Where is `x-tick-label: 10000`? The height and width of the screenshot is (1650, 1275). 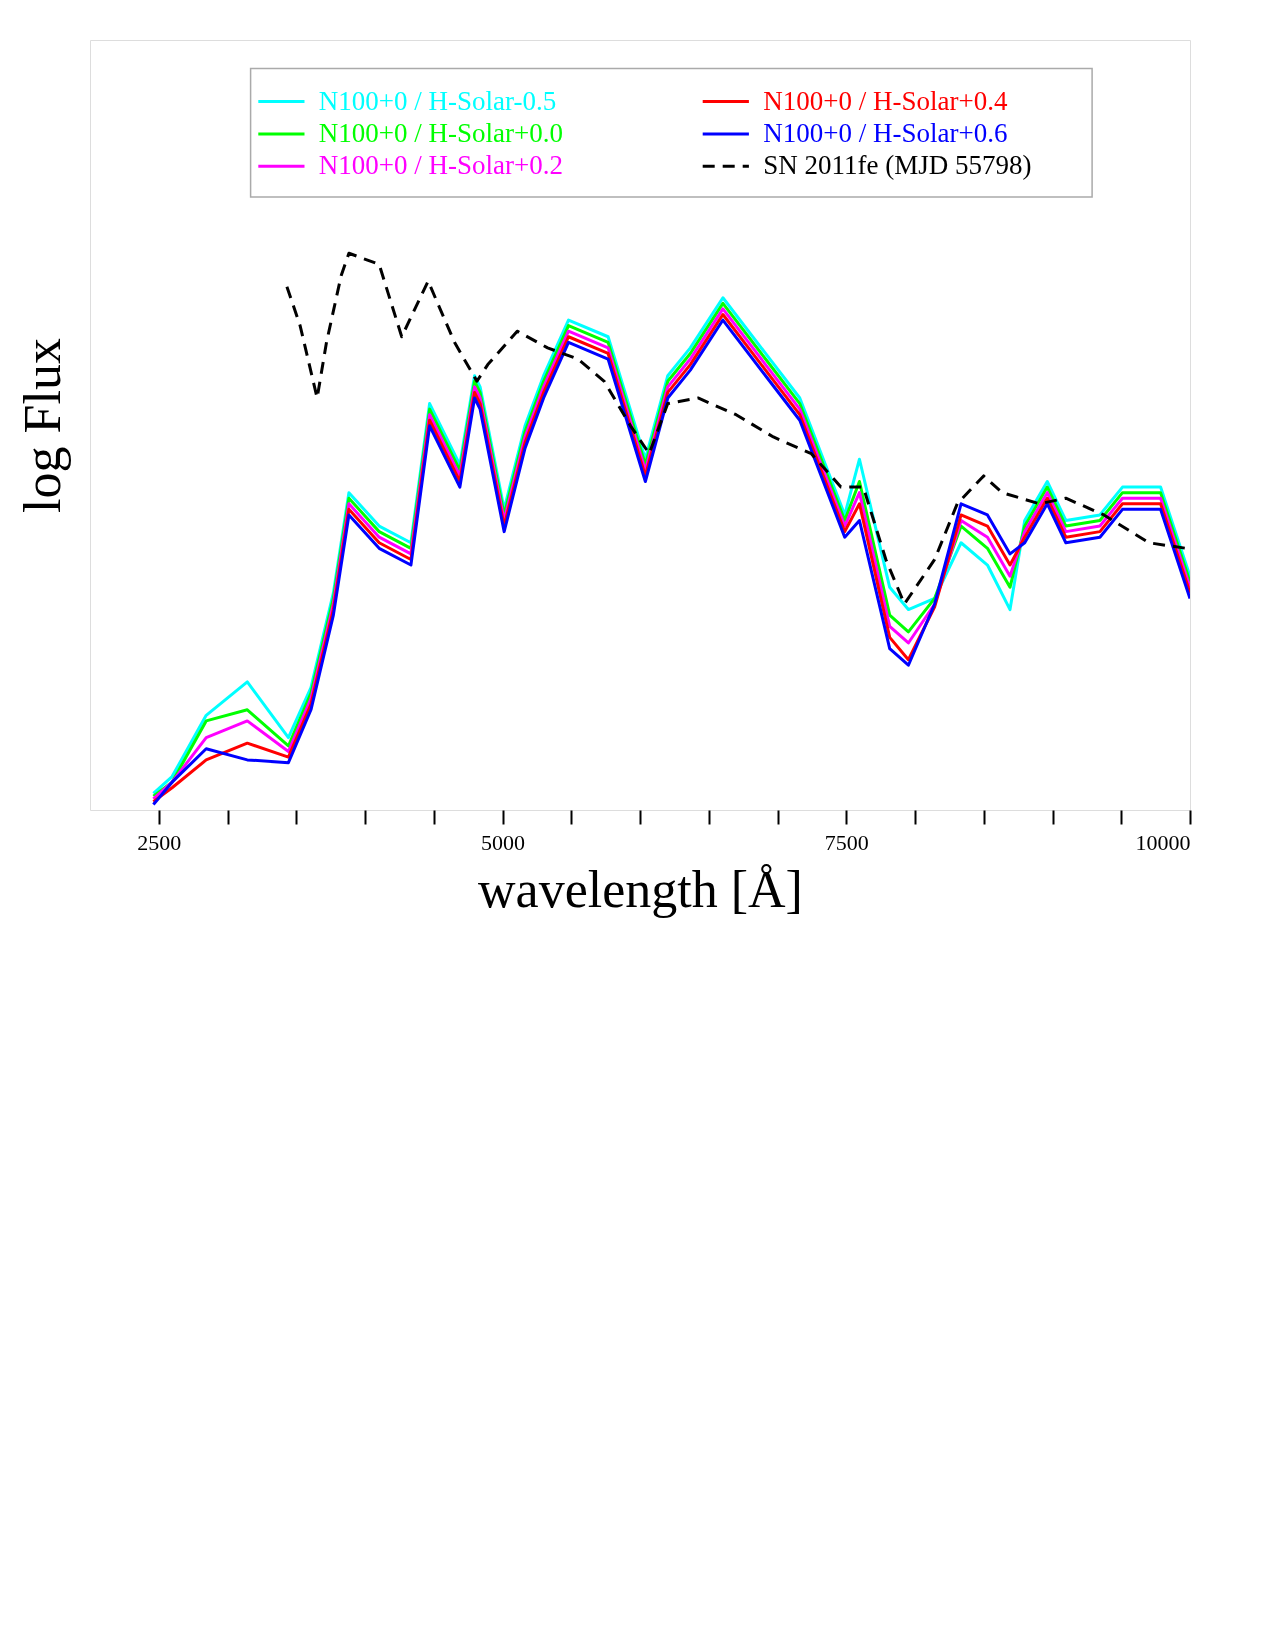
x-tick-label: 10000 is located at coordinates (1163, 842).